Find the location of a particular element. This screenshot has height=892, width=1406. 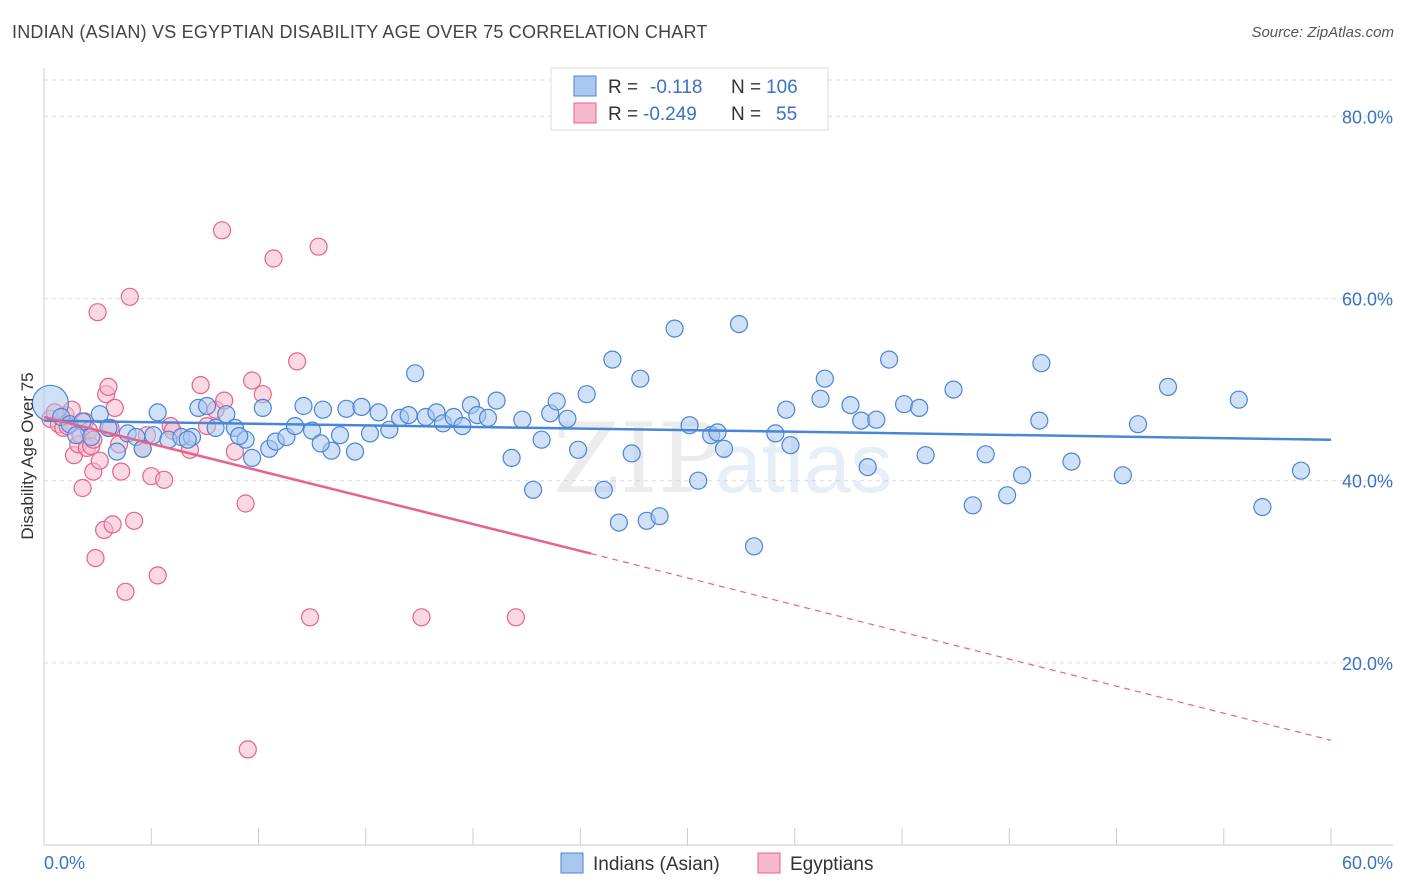

legend-r-value-blue: -0.118 is located at coordinates (676, 87).